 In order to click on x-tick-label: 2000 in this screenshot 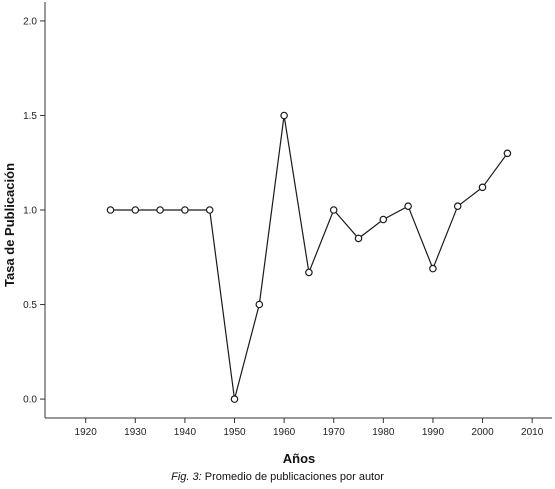, I will do `click(482, 432)`.